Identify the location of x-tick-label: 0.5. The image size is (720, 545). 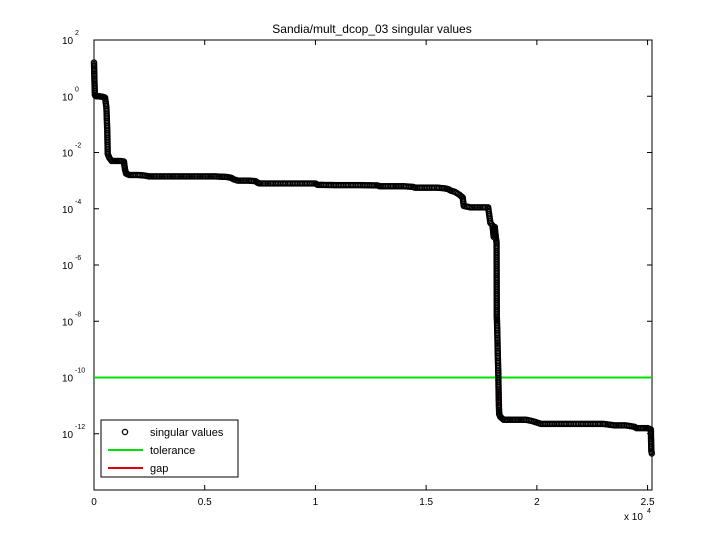
(205, 502).